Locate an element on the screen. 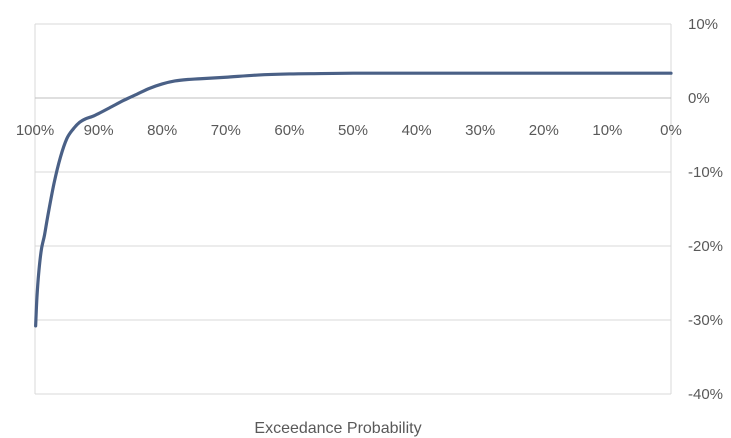 This screenshot has height=438, width=731. x-tick-label: 40% is located at coordinates (417, 130).